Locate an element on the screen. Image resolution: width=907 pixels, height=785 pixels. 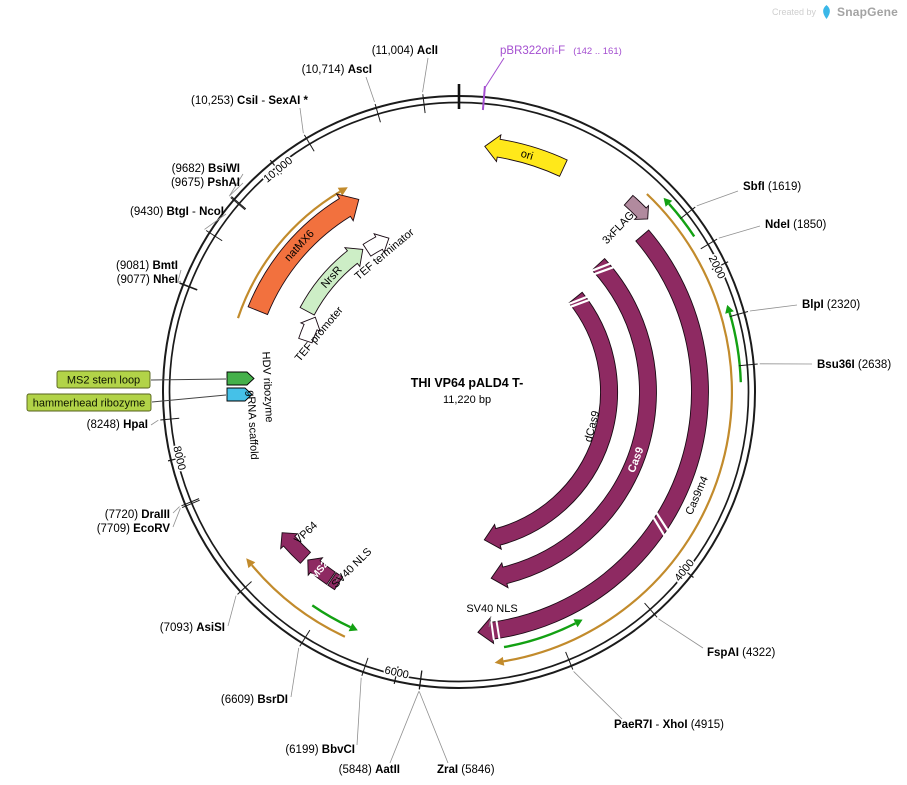
enzyme-tick-ZraI is located at coordinates (420, 680).